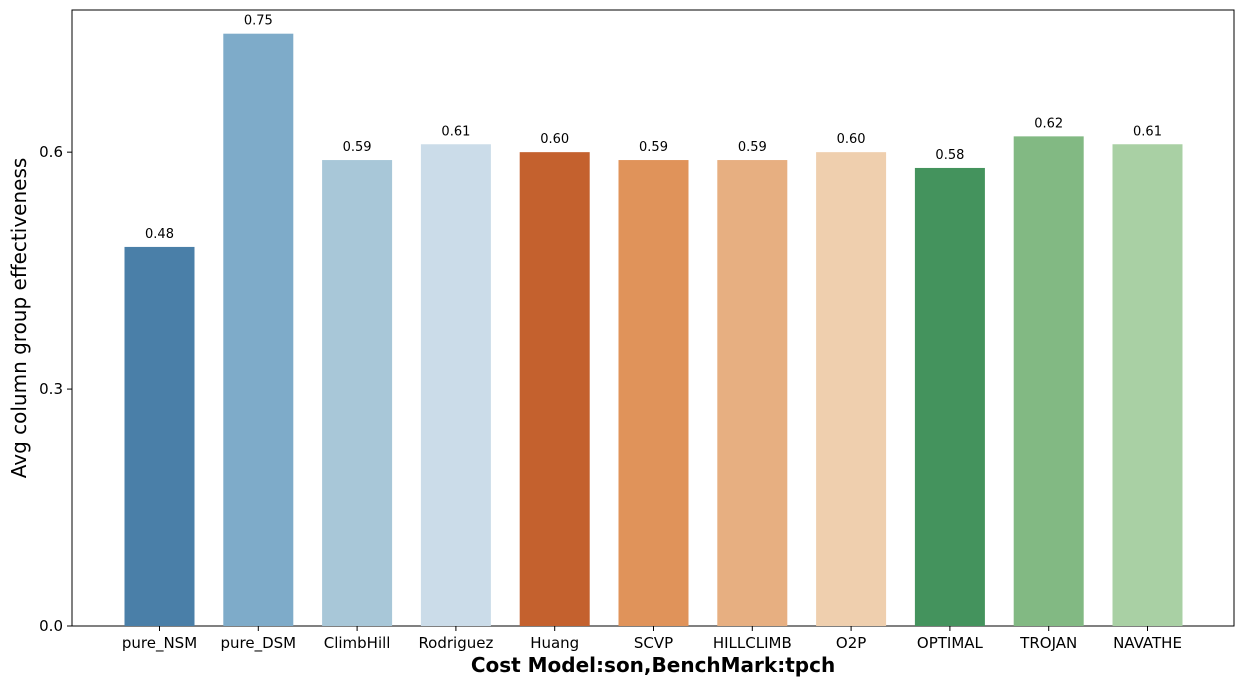 Image resolution: width=1244 pixels, height=687 pixels. Describe the element at coordinates (851, 643) in the screenshot. I see `x-tick-label: O2P` at that location.